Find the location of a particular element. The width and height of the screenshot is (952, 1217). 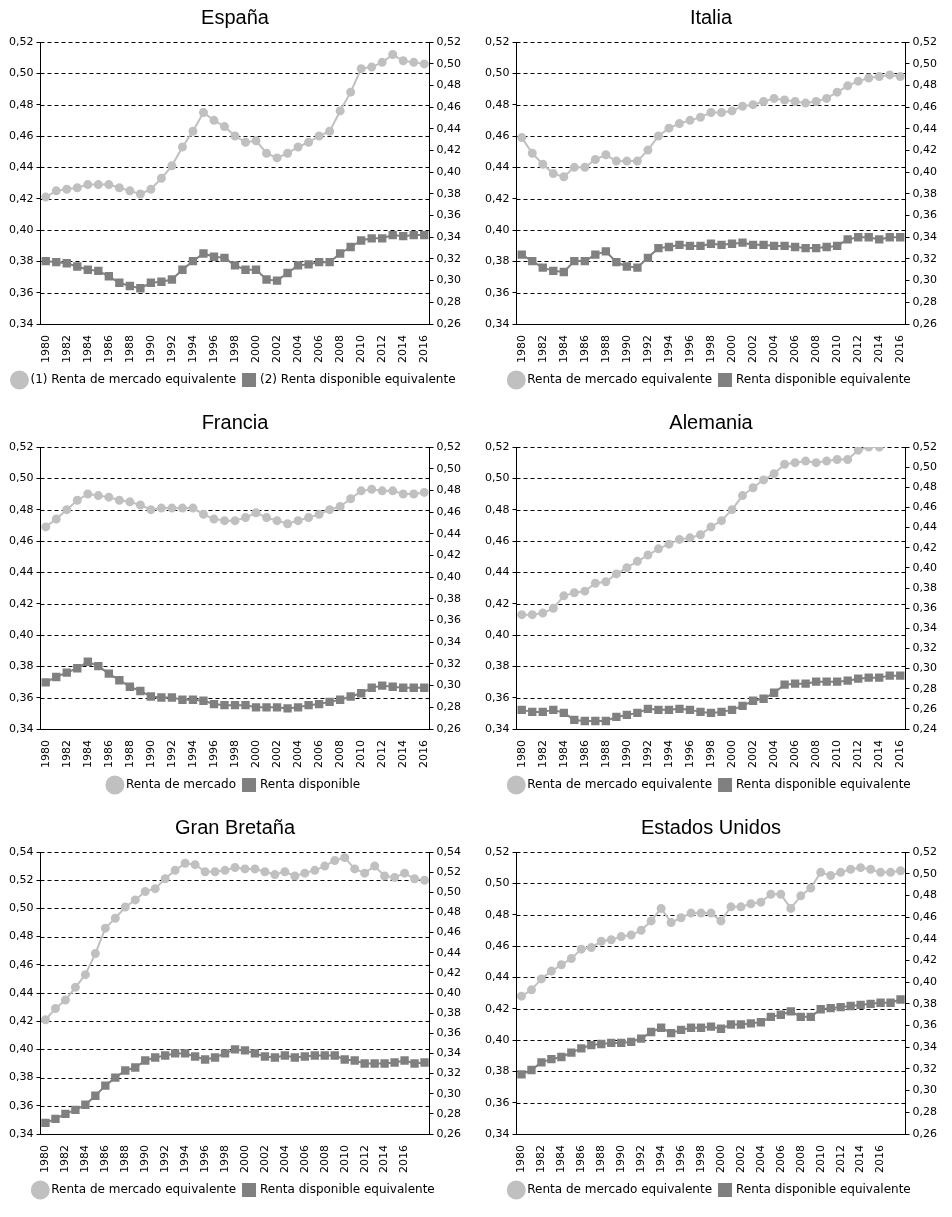

x-tick-label: 1992 is located at coordinates (165, 1159).